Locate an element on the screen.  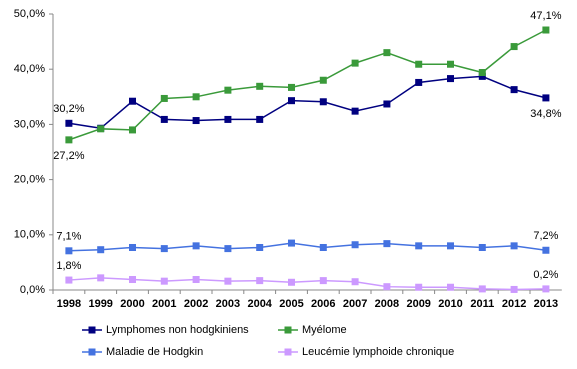
legend-label: Lymphomes non hodgkiniens is located at coordinates (177, 330).